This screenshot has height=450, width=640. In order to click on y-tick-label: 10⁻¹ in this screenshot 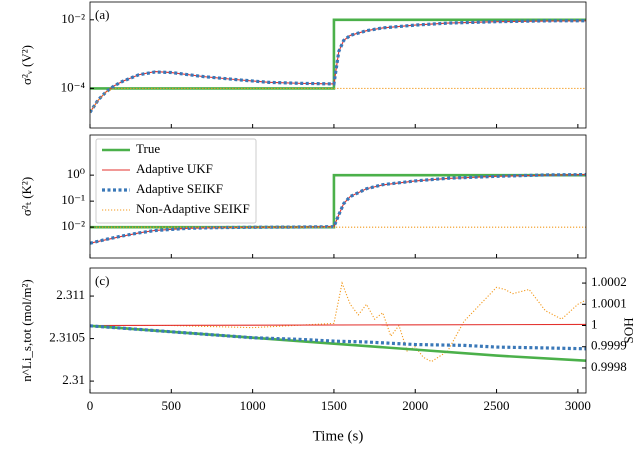, I will do `click(73, 199)`.